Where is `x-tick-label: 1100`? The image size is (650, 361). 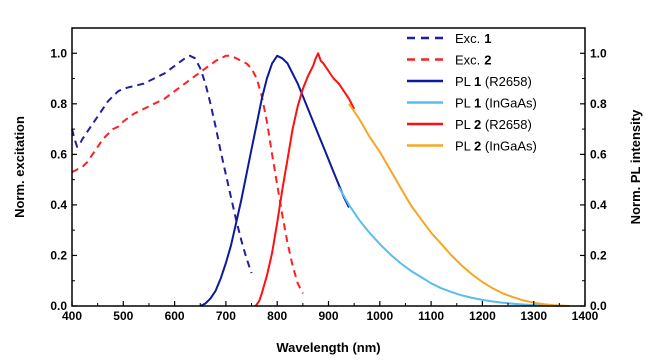
x-tick-label: 1100 is located at coordinates (431, 316).